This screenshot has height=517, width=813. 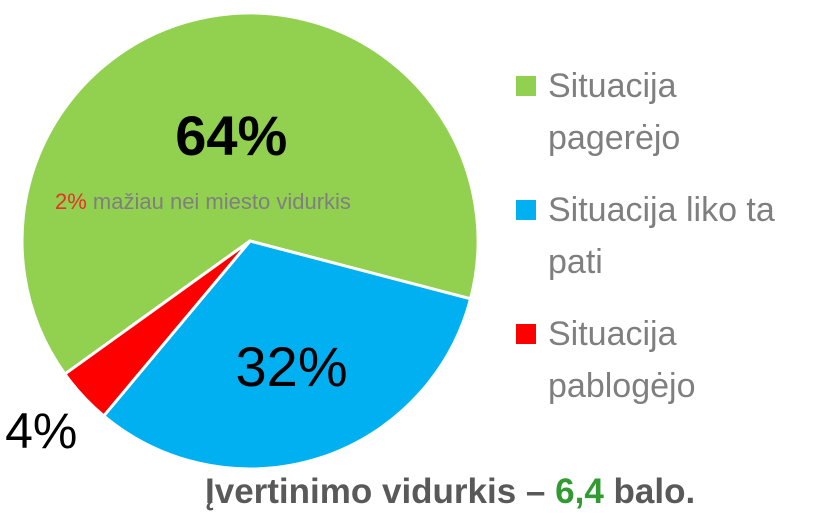 What do you see at coordinates (661, 236) in the screenshot?
I see `legend-label: Situacija liko ta pati` at bounding box center [661, 236].